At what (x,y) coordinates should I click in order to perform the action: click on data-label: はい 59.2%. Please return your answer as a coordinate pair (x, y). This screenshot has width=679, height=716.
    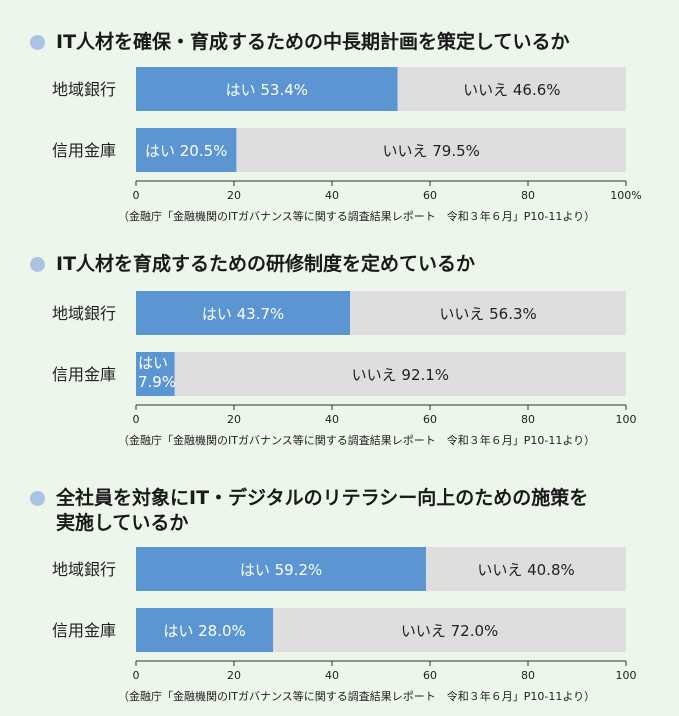
    Looking at the image, I should click on (281, 570).